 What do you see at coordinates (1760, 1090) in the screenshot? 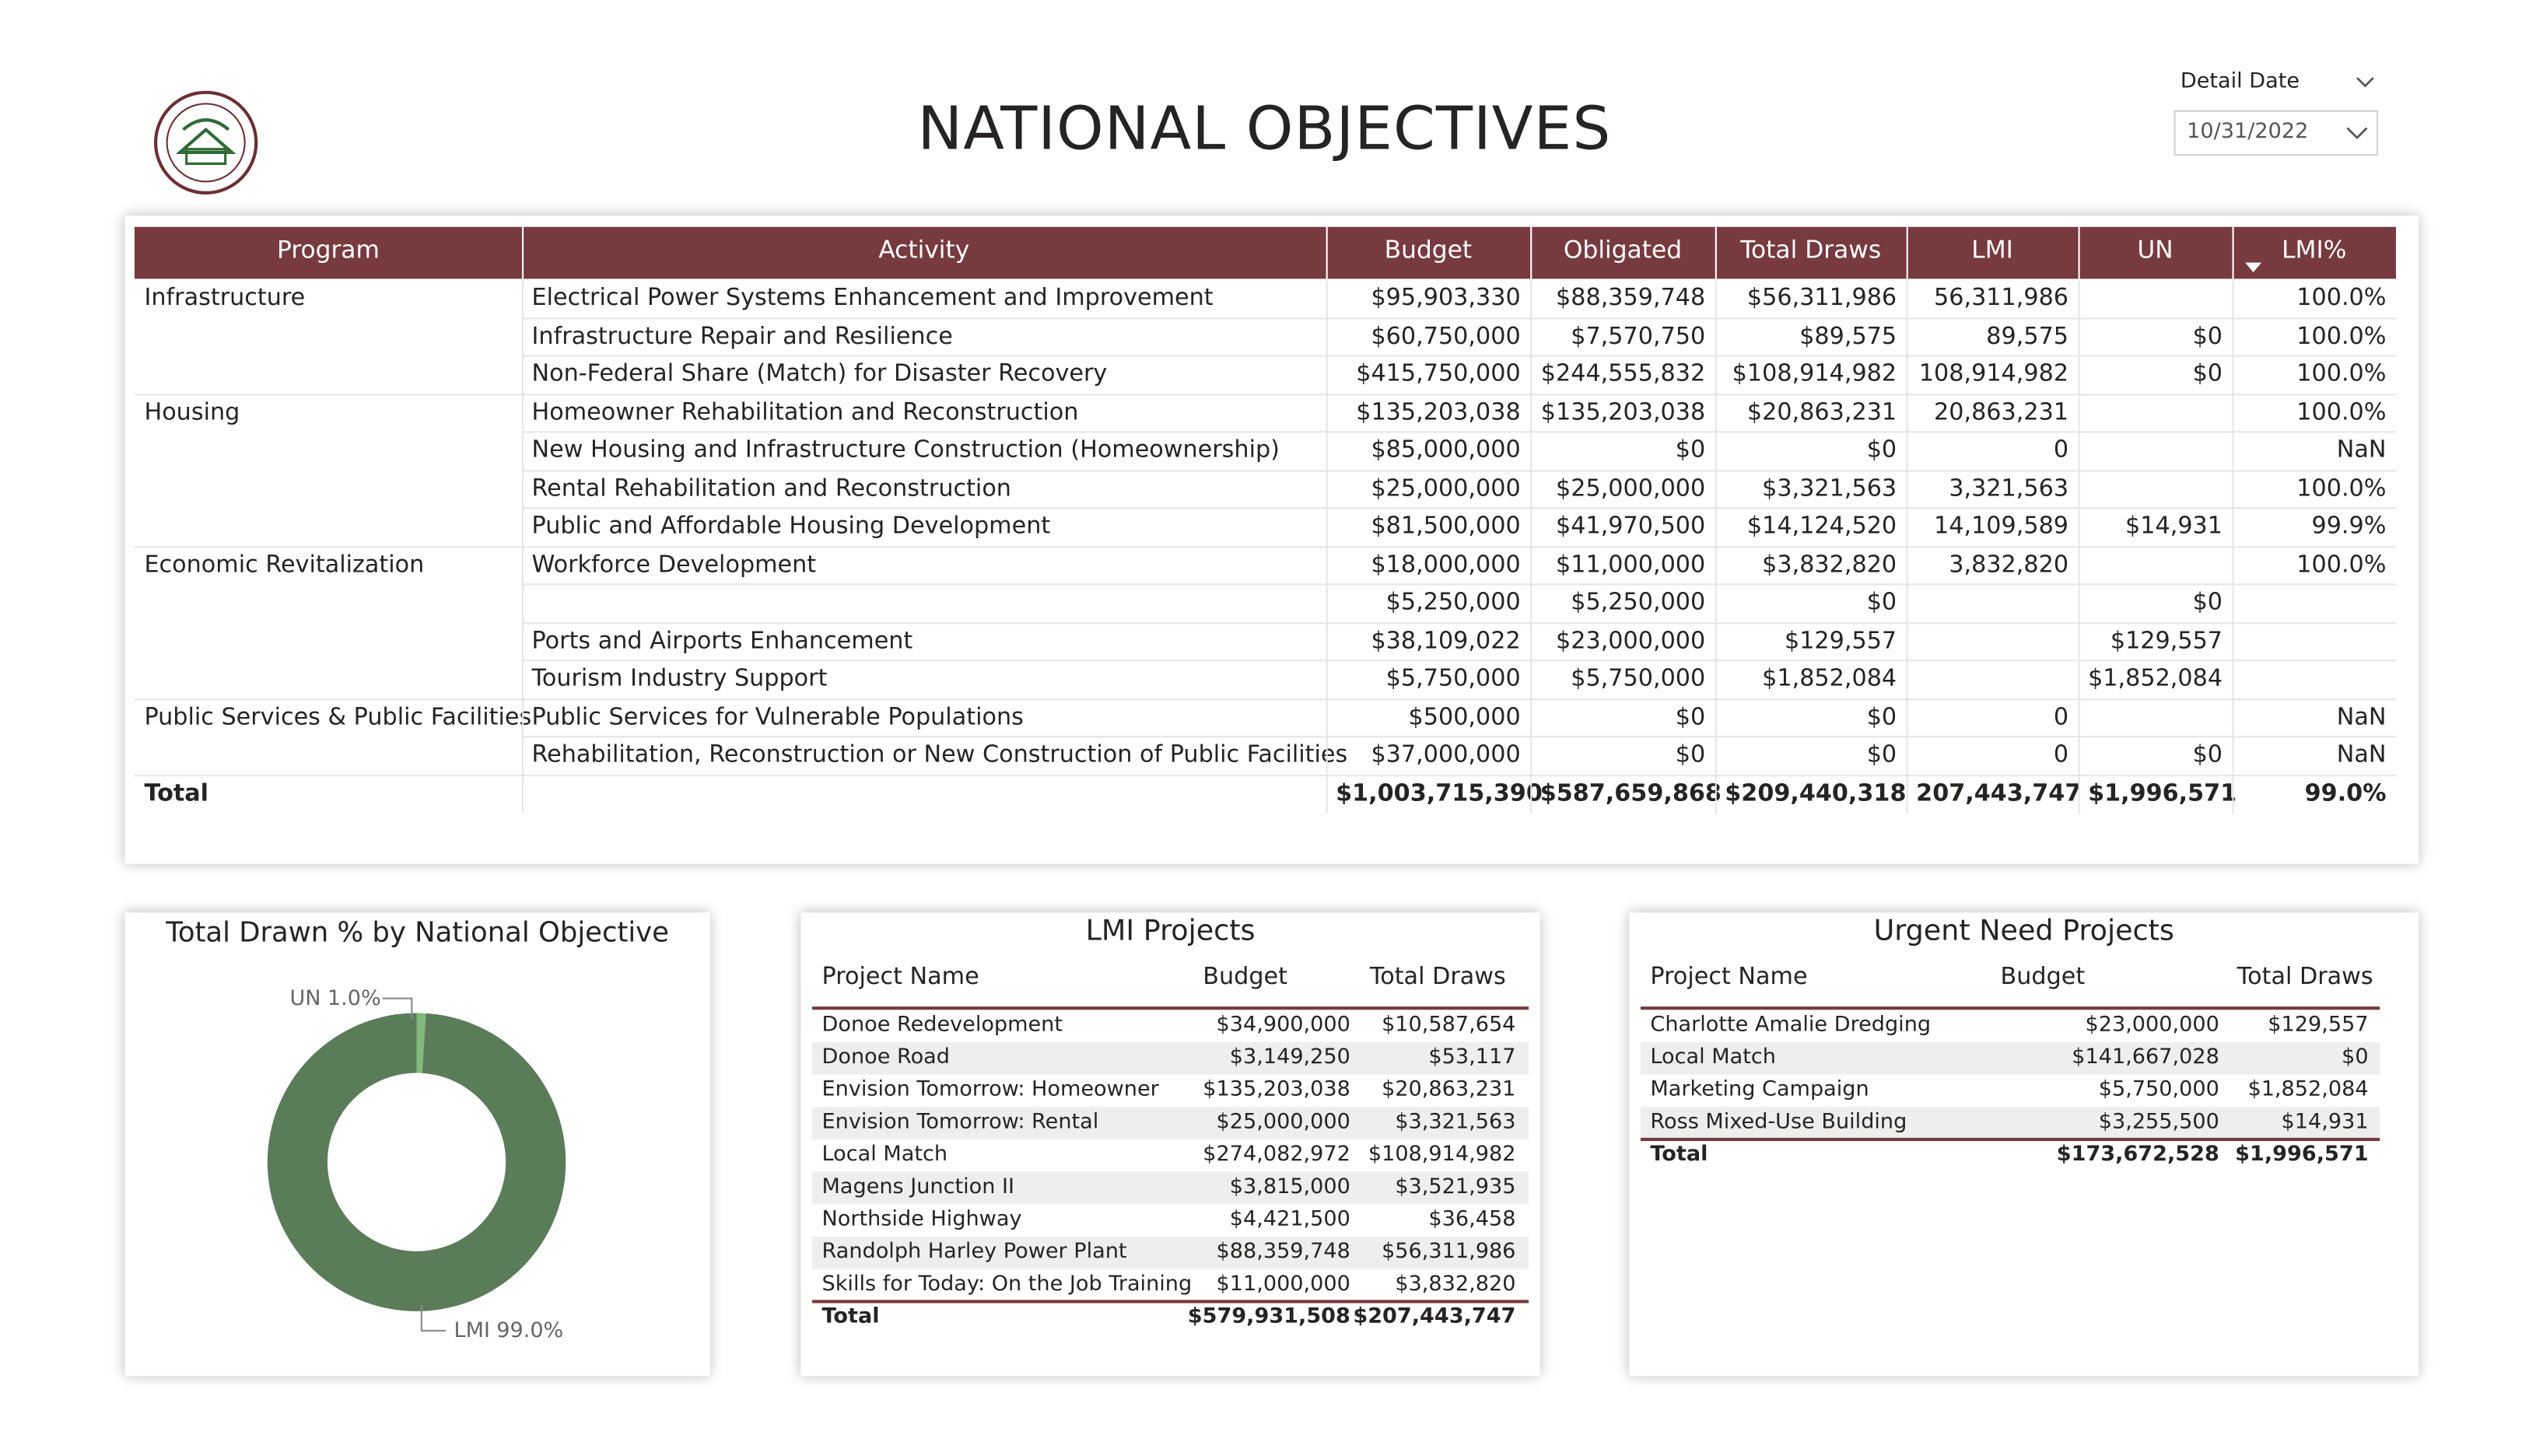
I see `table-cell: Marketing Campaign` at bounding box center [1760, 1090].